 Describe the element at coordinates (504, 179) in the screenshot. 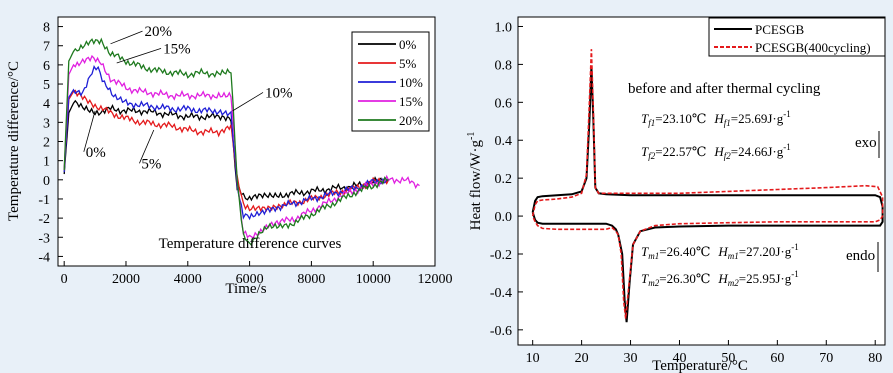

I see `y-tick-label: 0.2` at that location.